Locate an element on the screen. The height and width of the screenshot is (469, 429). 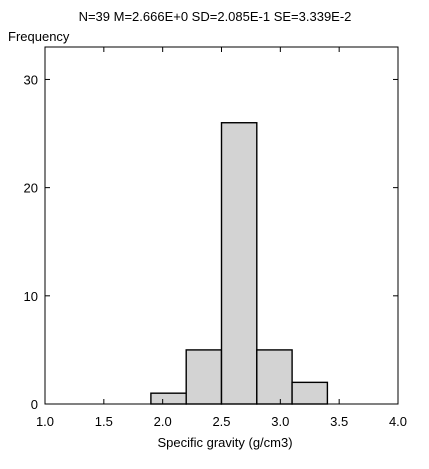
y-tick-label: 30 is located at coordinates (31, 79).